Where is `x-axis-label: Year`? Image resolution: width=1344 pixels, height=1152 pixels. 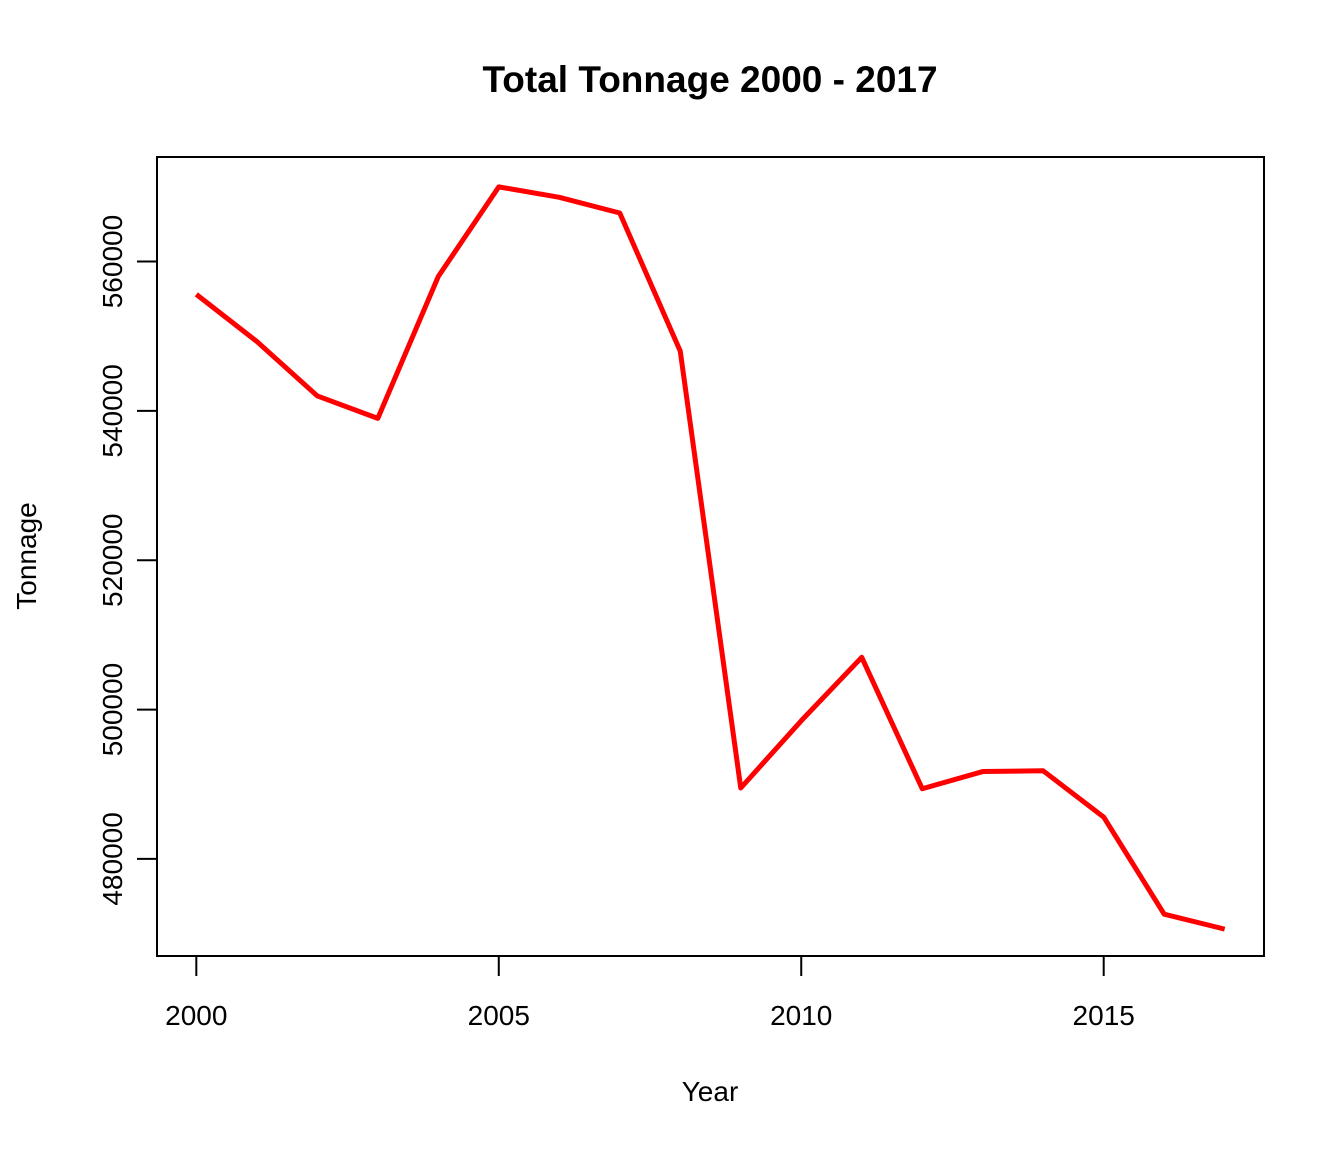
x-axis-label: Year is located at coordinates (710, 1091).